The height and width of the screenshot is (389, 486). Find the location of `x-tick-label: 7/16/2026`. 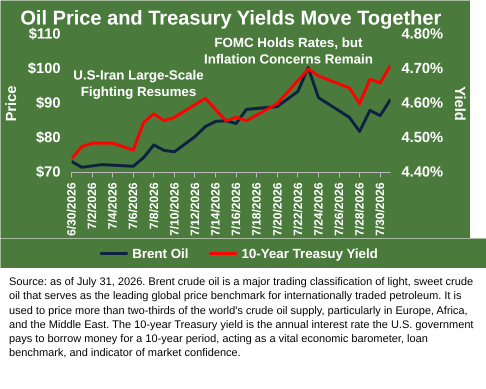

x-tick-label: 7/16/2026 is located at coordinates (236, 209).